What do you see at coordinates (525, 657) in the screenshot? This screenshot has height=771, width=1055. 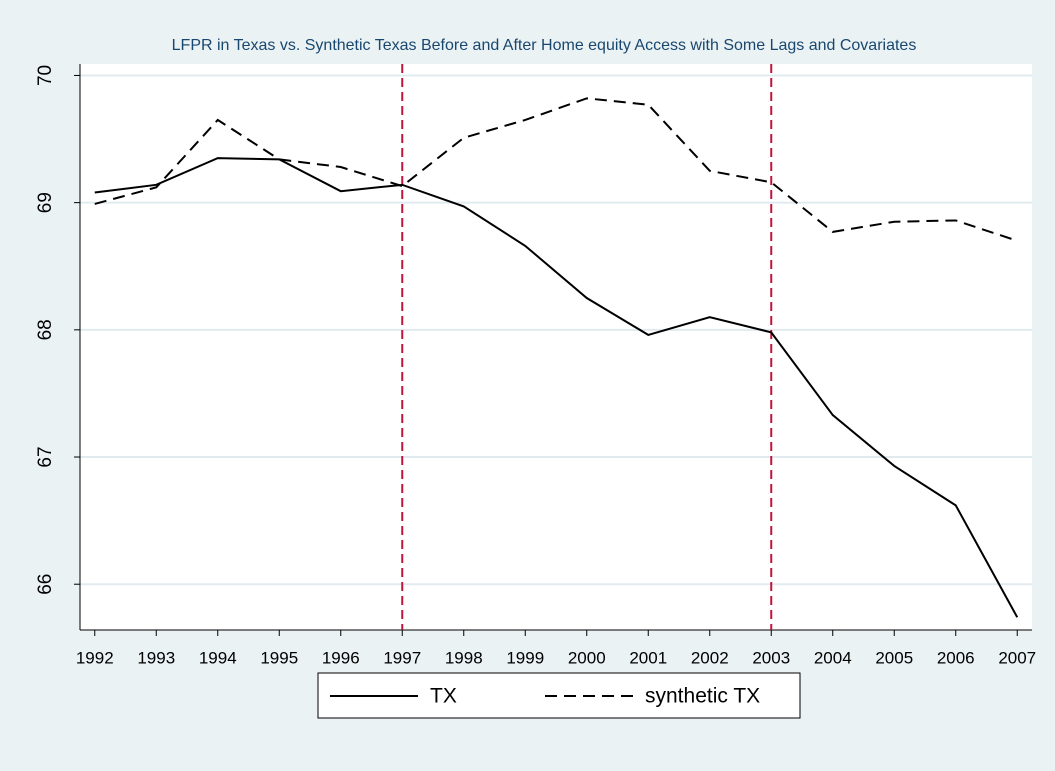 I see `x-tick-label: 1999` at bounding box center [525, 657].